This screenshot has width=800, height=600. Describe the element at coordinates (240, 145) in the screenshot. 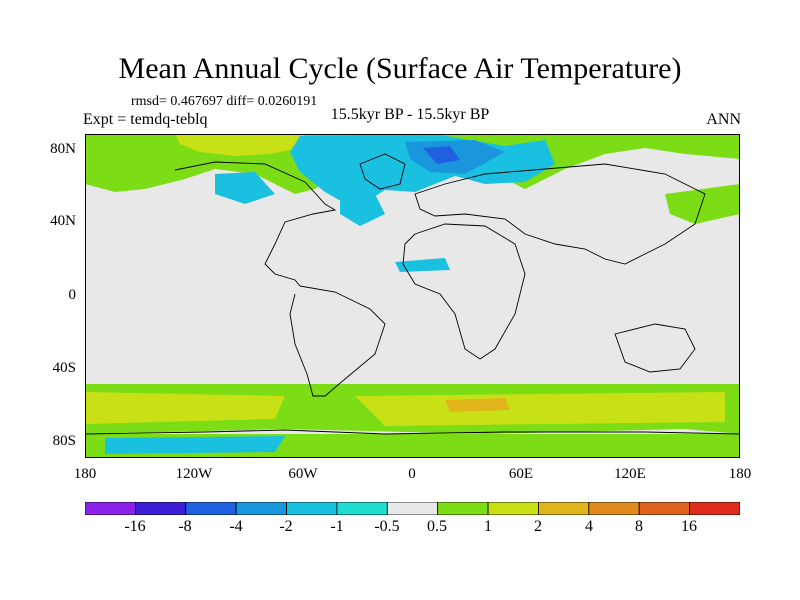

I see `arctic-positive-strong` at that location.